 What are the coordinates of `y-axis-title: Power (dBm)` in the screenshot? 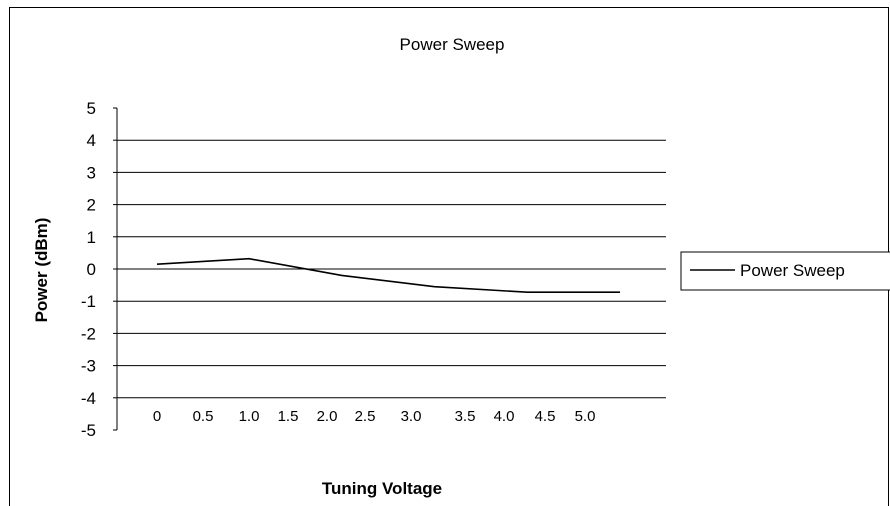 It's located at (41, 270).